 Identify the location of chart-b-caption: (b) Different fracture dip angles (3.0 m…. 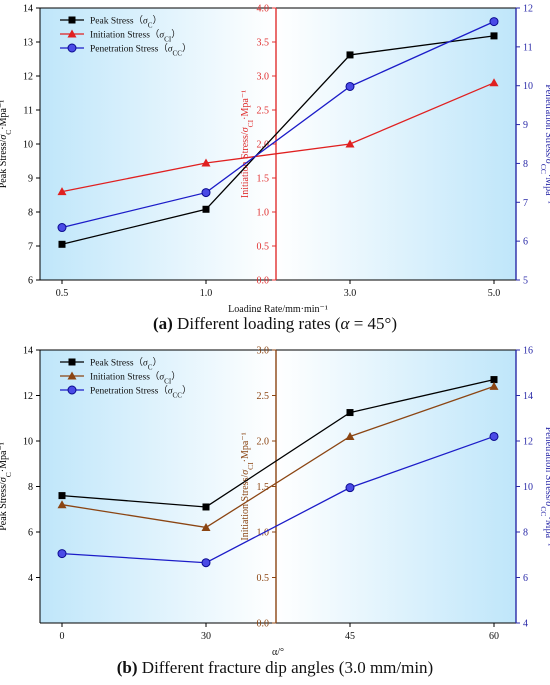
(275, 668).